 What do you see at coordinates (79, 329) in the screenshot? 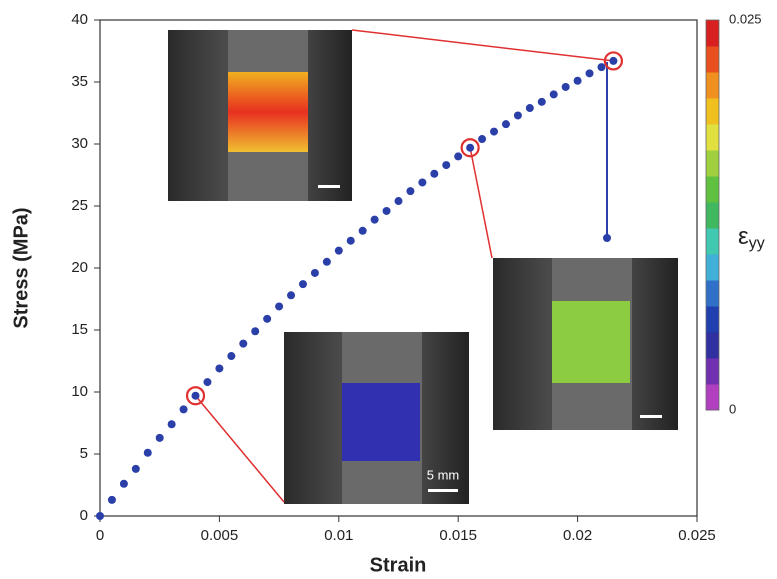
I see `y-tick-label: 15` at bounding box center [79, 329].